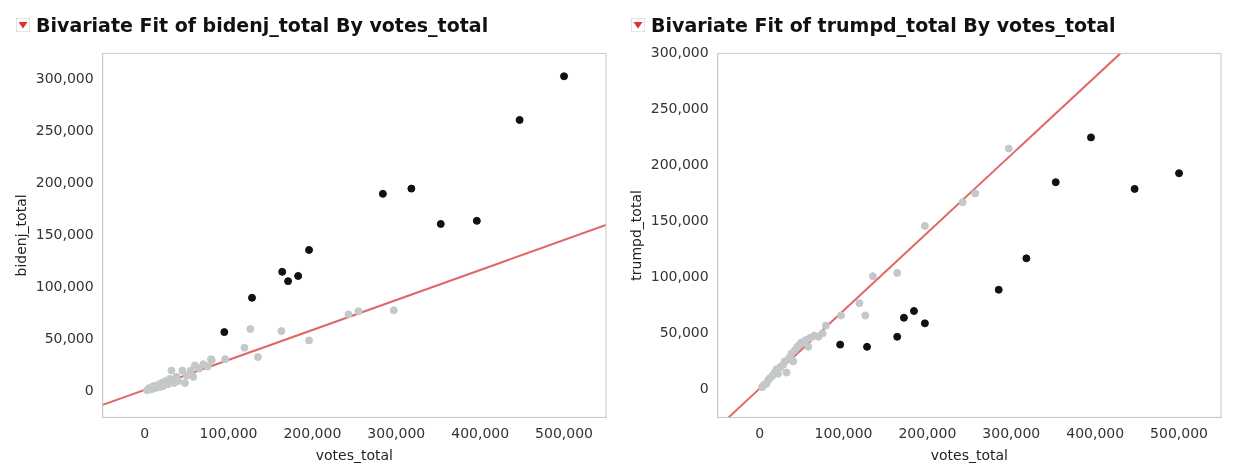 The width and height of the screenshot is (1243, 472). I want to click on y-axis-title: trumpd_total, so click(636, 235).